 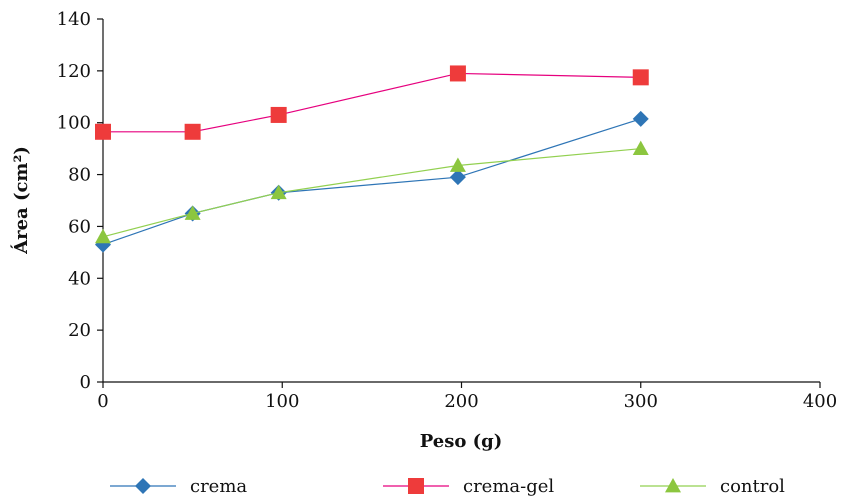 What do you see at coordinates (79, 226) in the screenshot?
I see `y-tick-label: 60` at bounding box center [79, 226].